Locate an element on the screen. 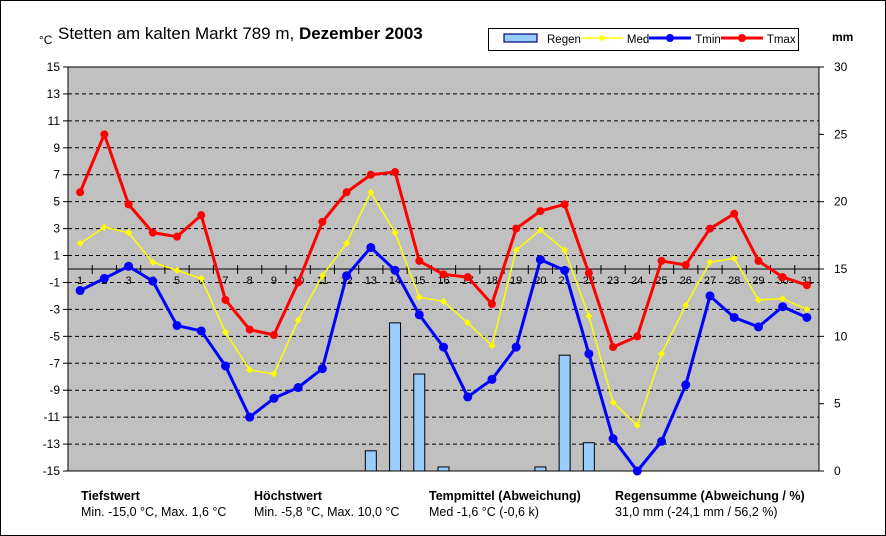 This screenshot has height=536, width=886. stat-tiefstwert: Tiefstwert Min. -15,0 °C, Max. 1,6 °C is located at coordinates (153, 504).